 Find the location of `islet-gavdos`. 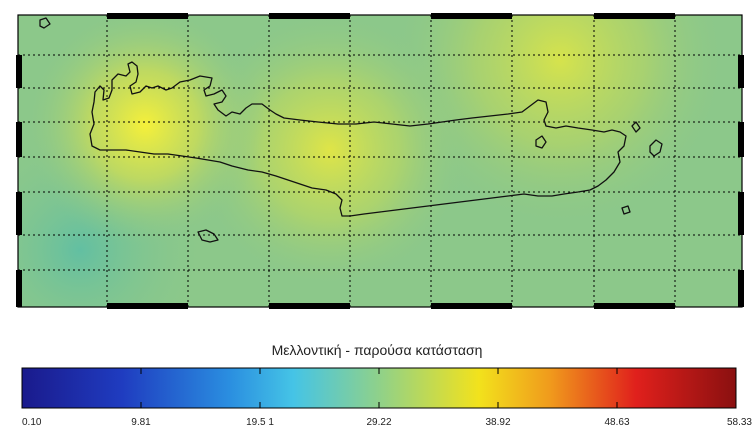

islet-gavdos is located at coordinates (208, 236).